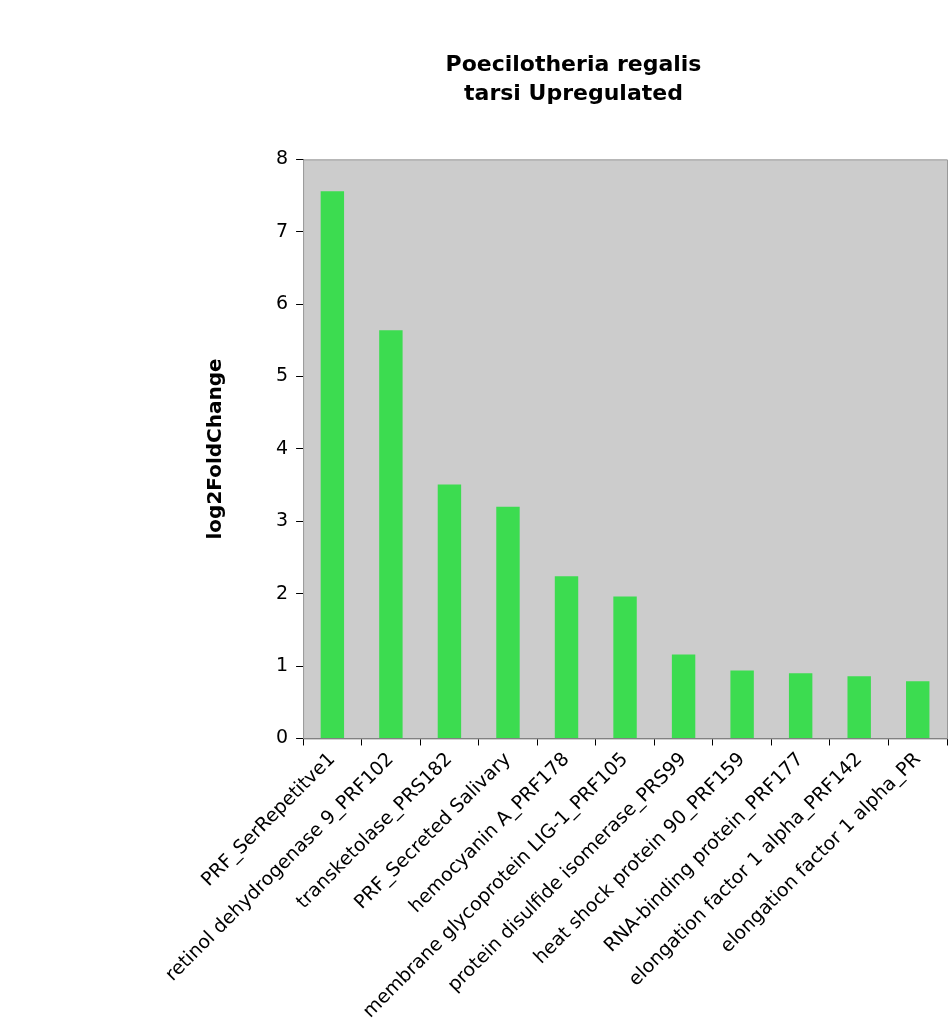  I want to click on y-tick-label: 3, so click(282, 519).